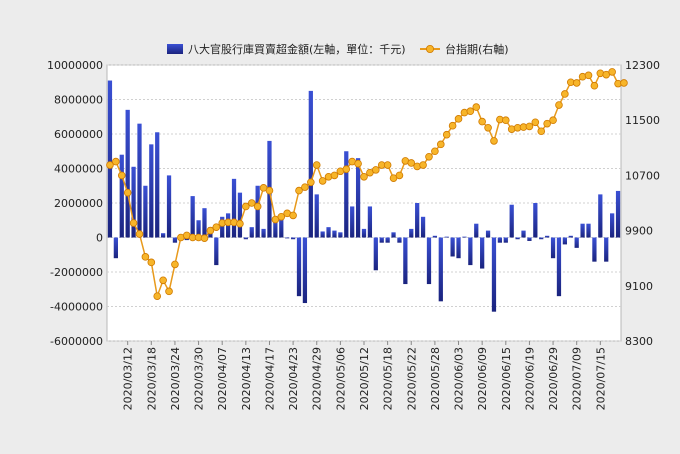 The height and width of the screenshot is (454, 680). What do you see at coordinates (246, 378) in the screenshot?
I see `x-tick-label: 2020/04/13` at bounding box center [246, 378].